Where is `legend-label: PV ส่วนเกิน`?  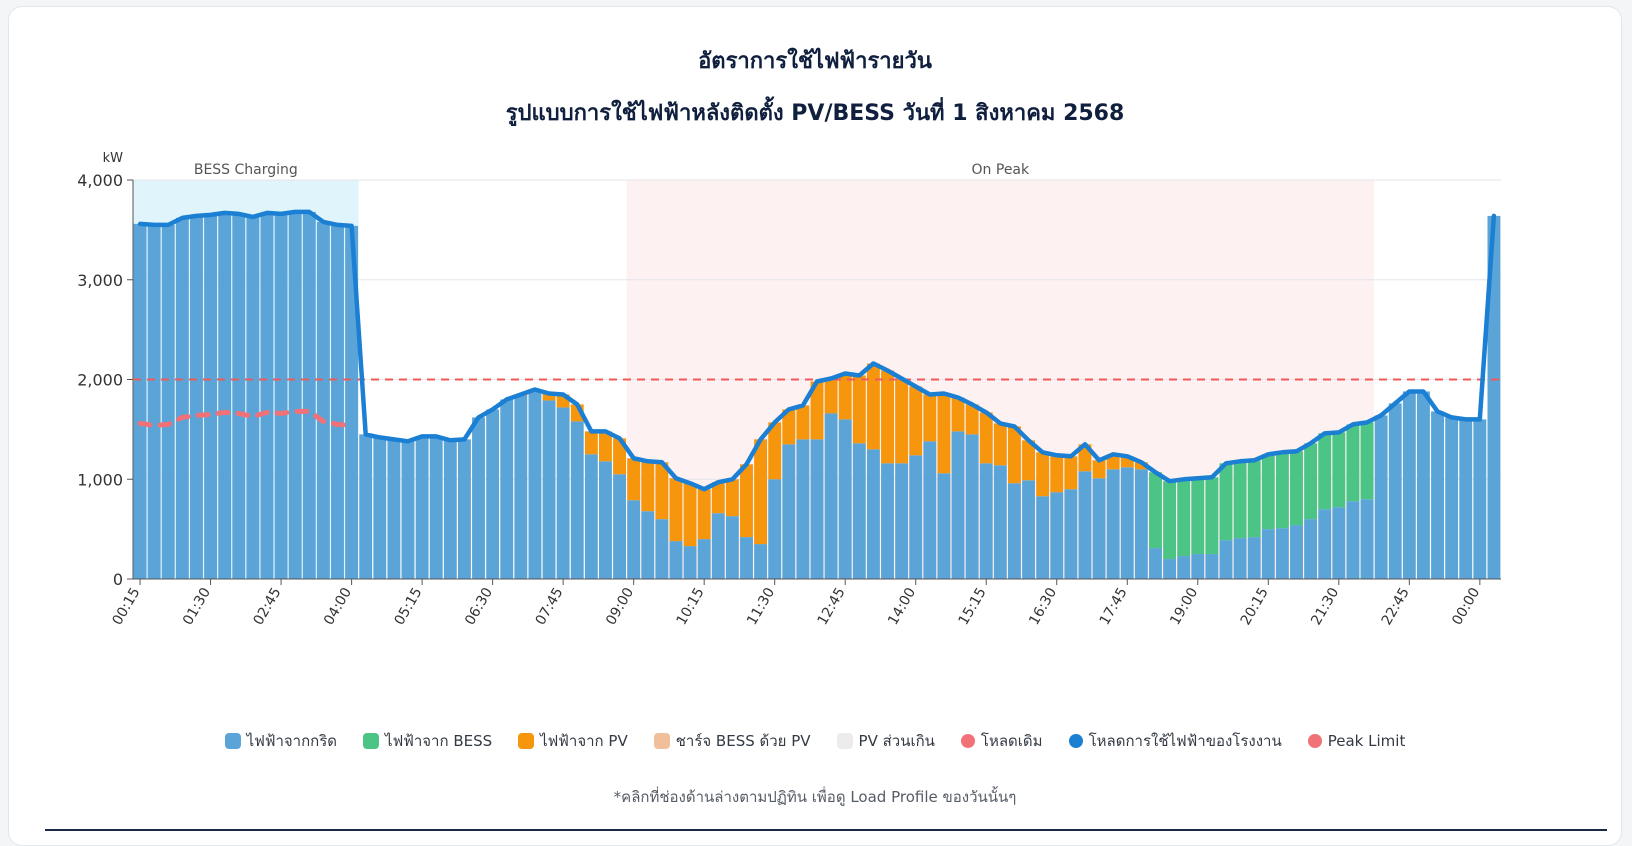
legend-label: PV ส่วนเกิน is located at coordinates (896, 741).